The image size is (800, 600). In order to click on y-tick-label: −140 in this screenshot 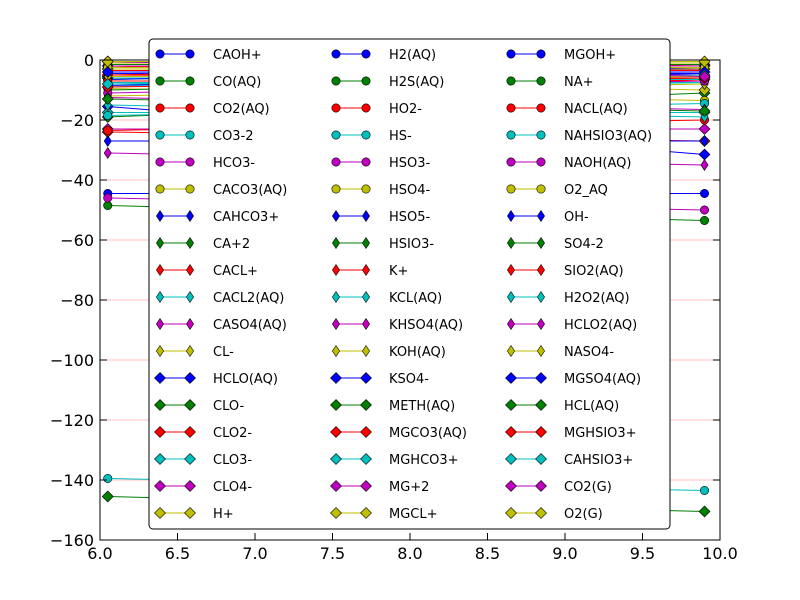, I will do `click(72, 480)`.